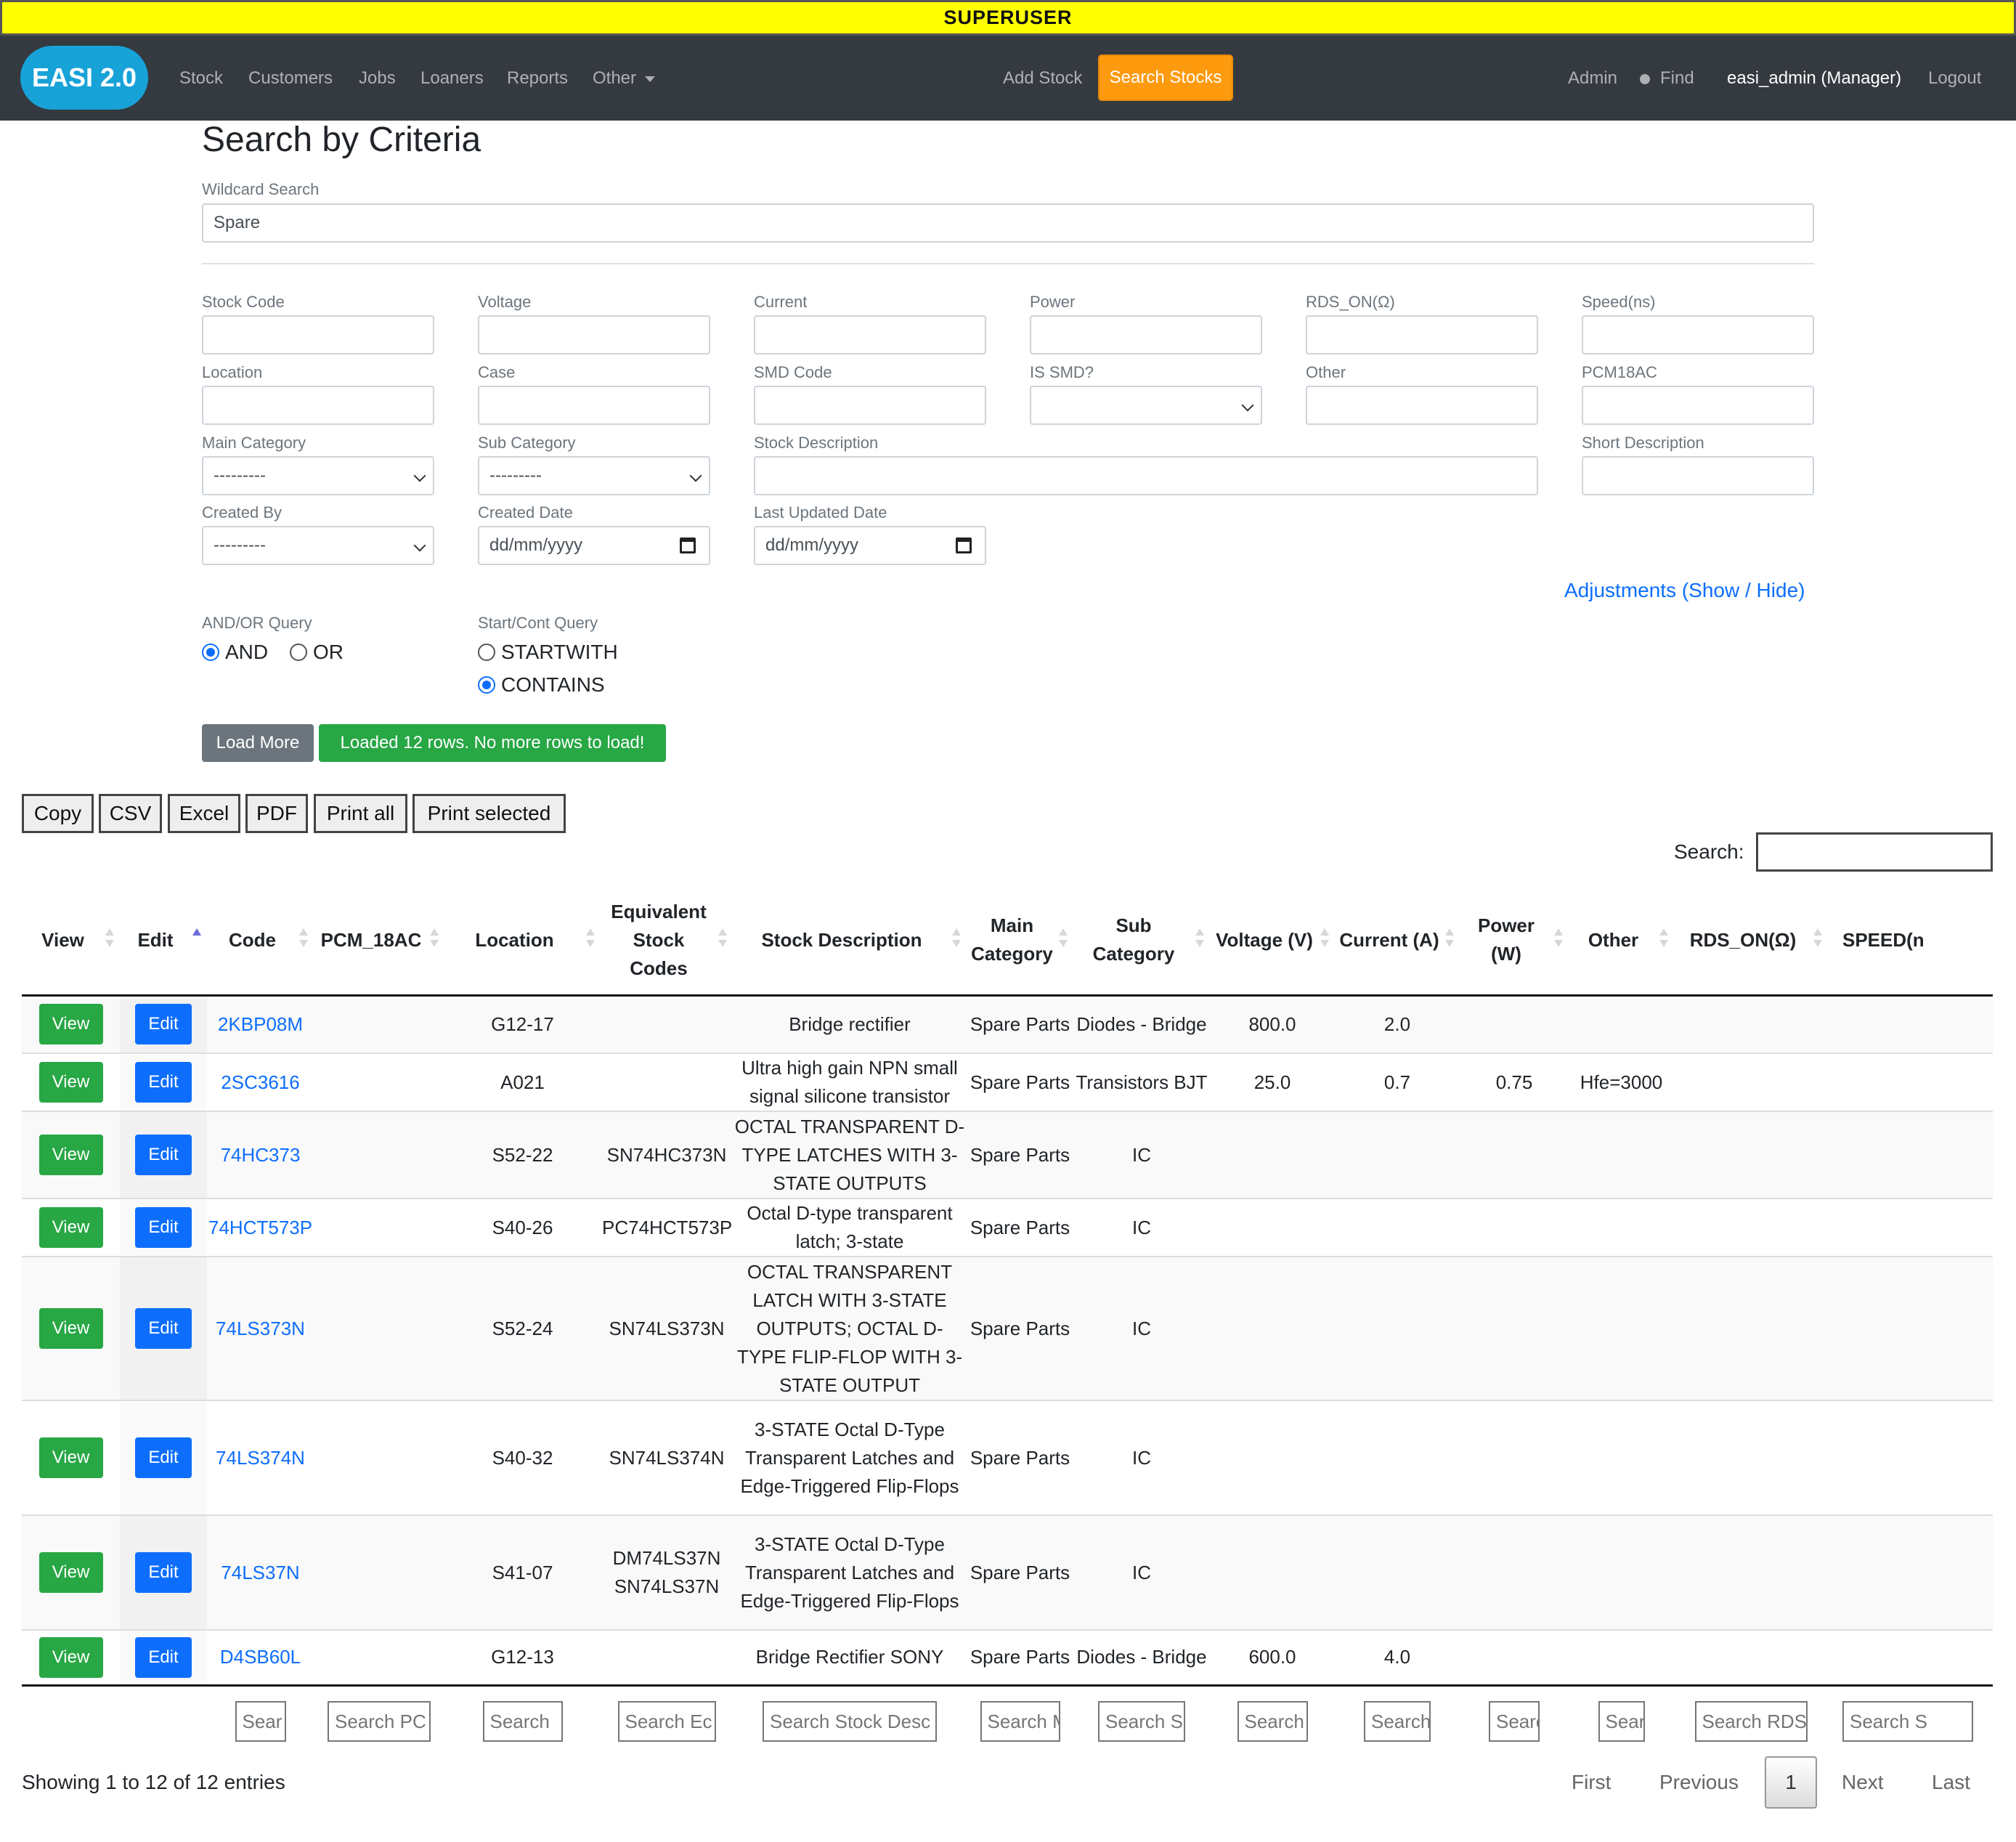 Image resolution: width=2016 pixels, height=1842 pixels. What do you see at coordinates (1667, 78) in the screenshot?
I see `nav-find: Find` at bounding box center [1667, 78].